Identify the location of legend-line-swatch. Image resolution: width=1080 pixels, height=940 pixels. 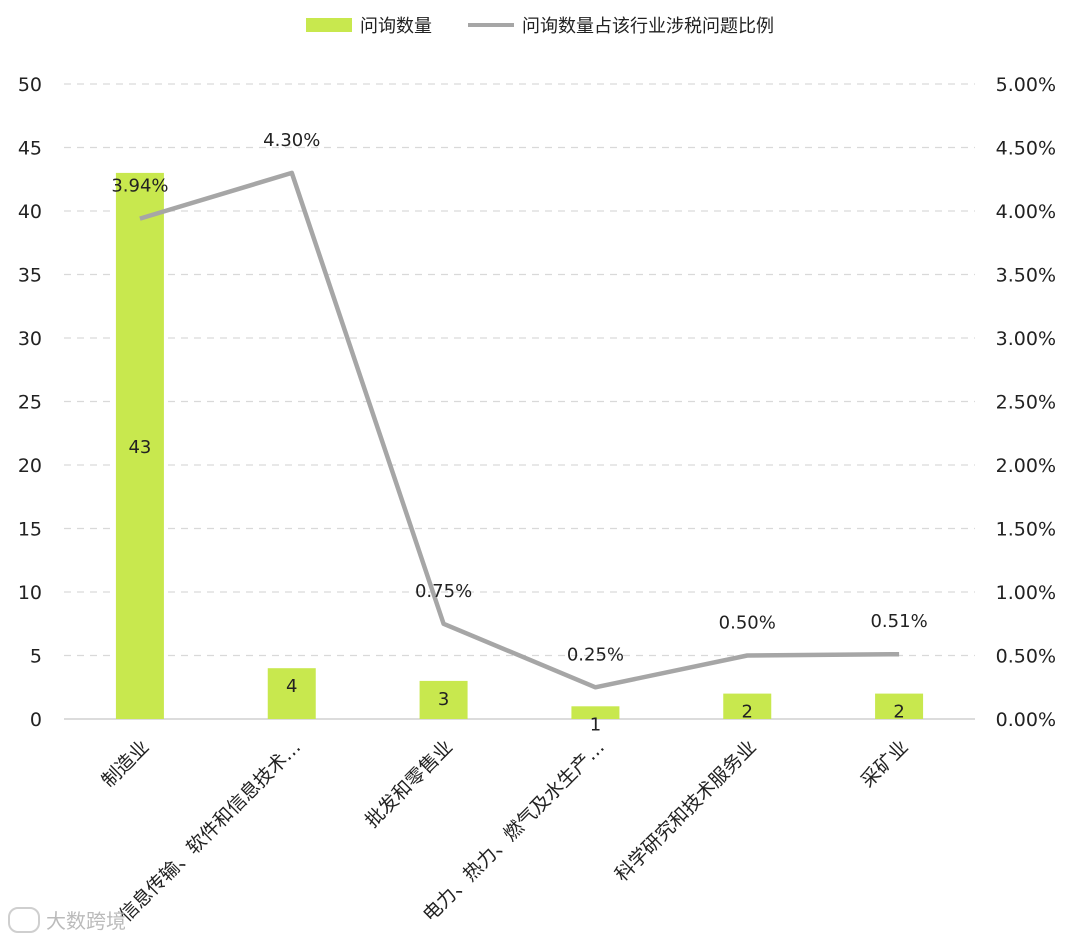
(491, 25).